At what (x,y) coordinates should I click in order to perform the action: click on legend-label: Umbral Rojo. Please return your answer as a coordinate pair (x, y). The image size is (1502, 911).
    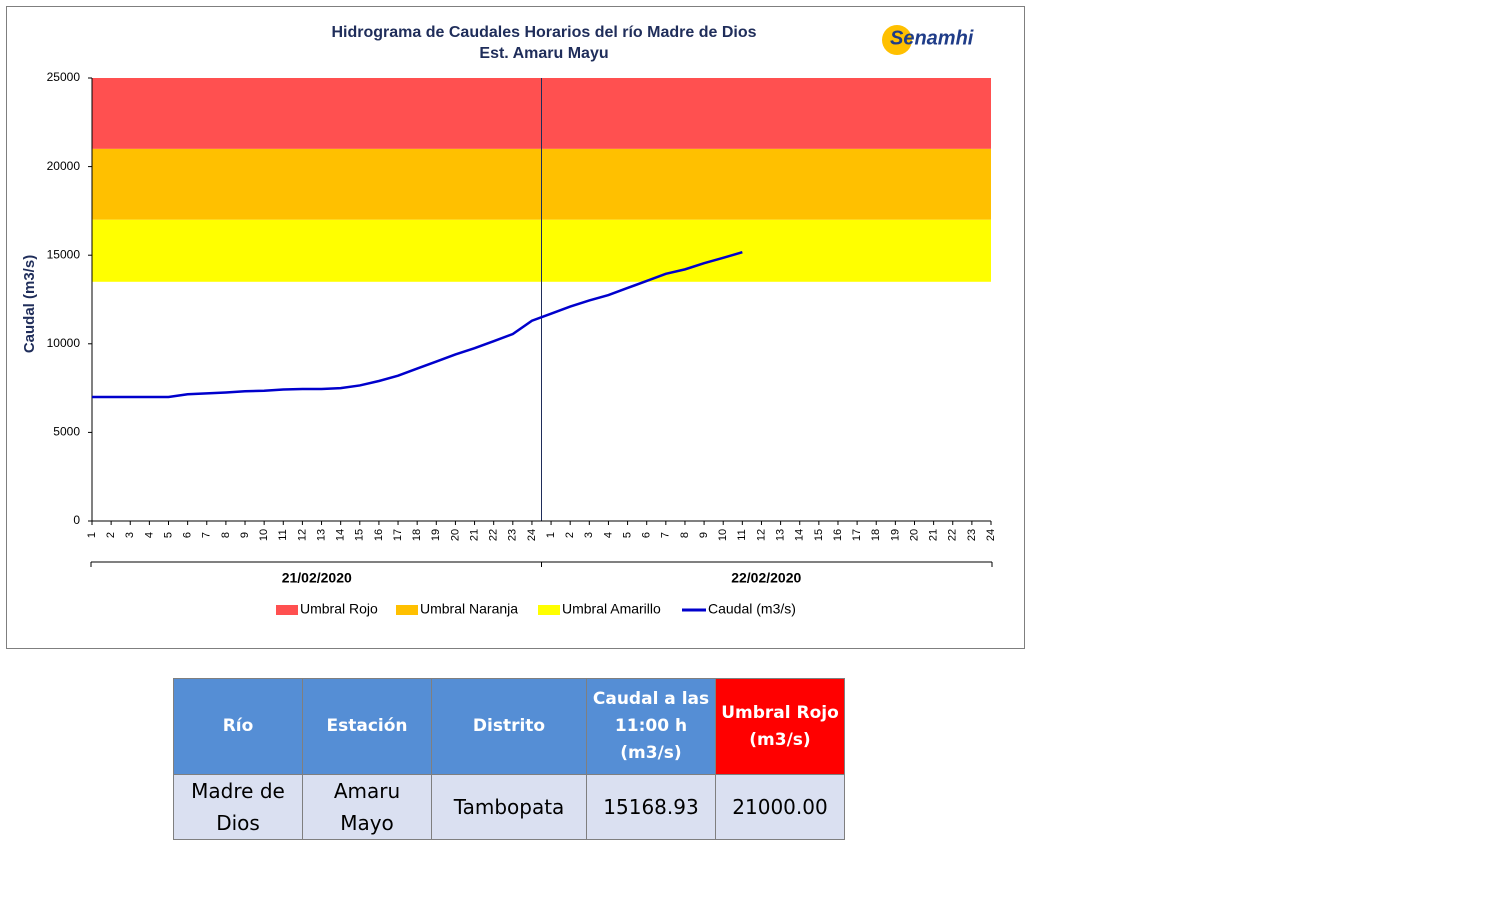
    Looking at the image, I should click on (339, 609).